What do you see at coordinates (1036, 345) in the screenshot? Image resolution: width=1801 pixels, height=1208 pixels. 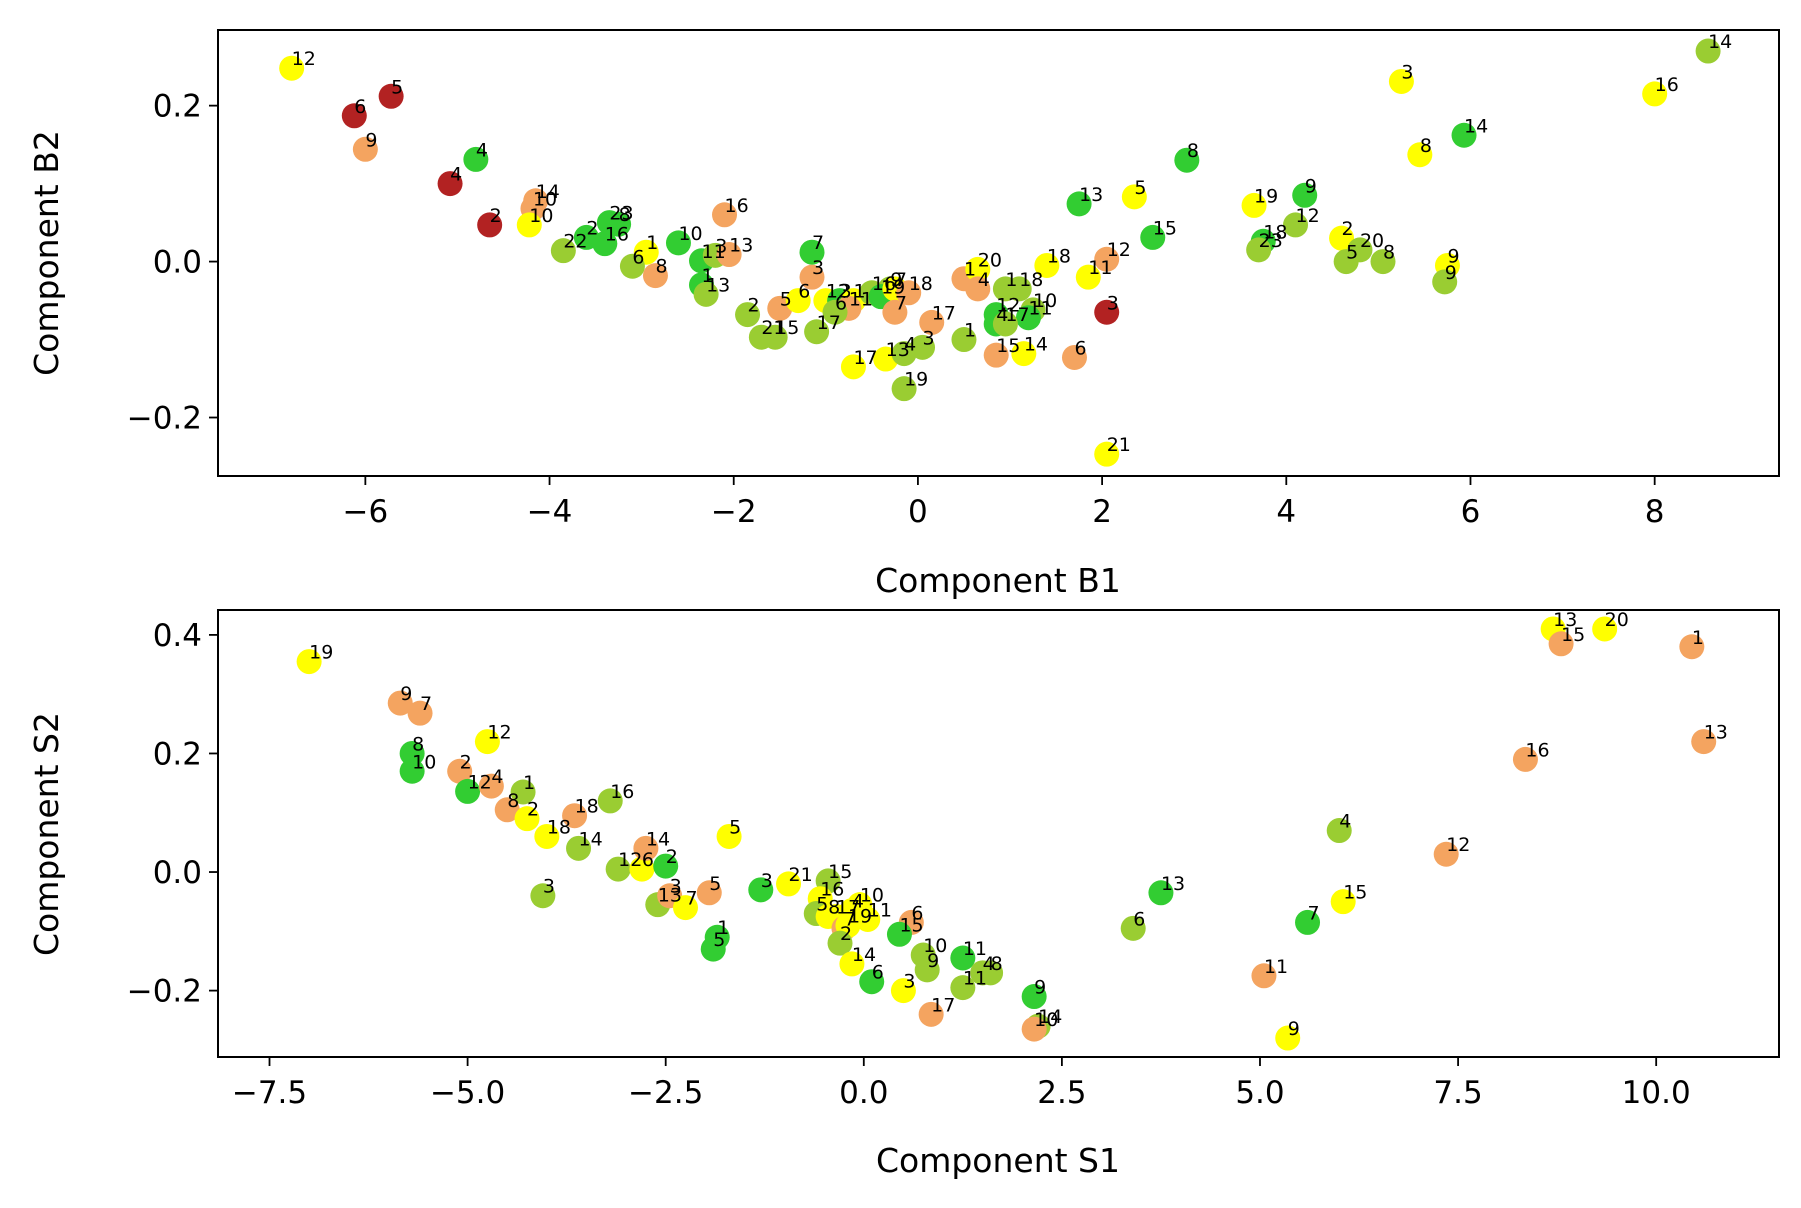 I see `top-point-label-63: 14` at bounding box center [1036, 345].